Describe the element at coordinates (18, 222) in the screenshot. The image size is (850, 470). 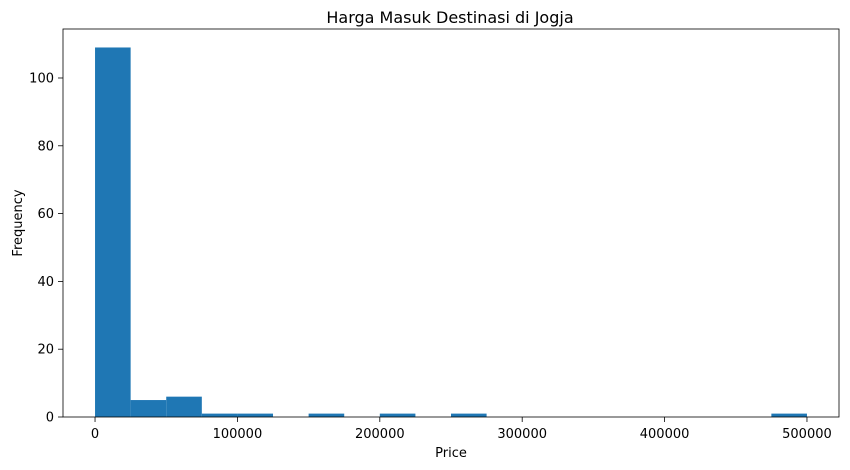
I see `y-axis-label: Frequency` at that location.